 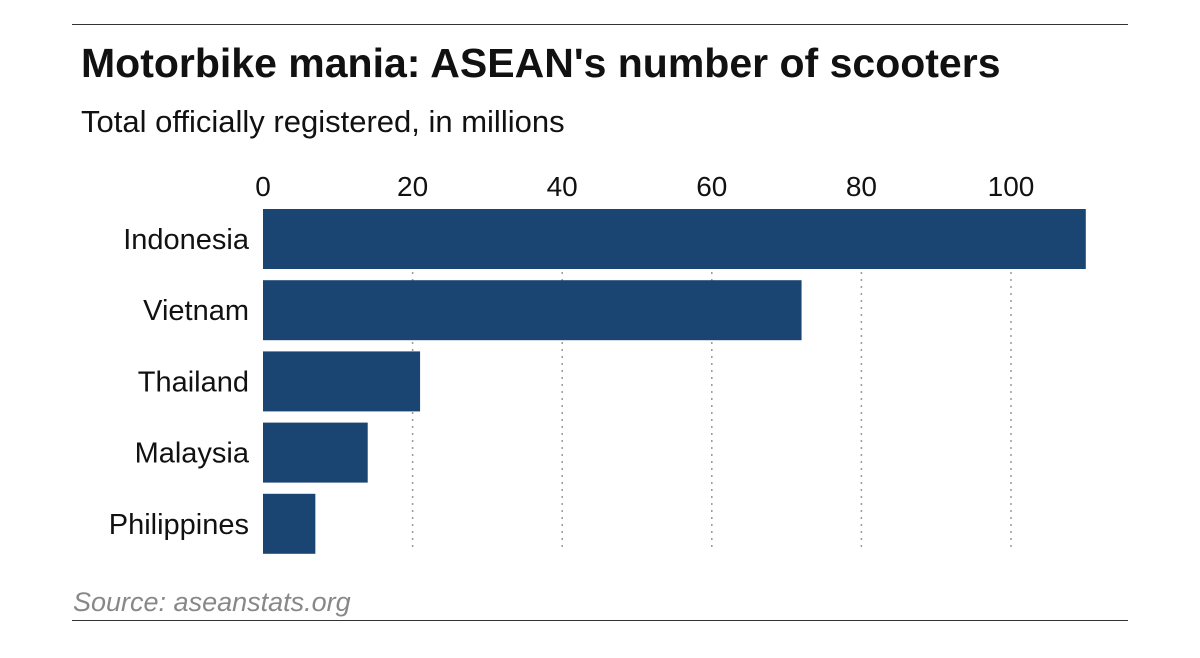 I want to click on category-label: Philippines, so click(x=179, y=525).